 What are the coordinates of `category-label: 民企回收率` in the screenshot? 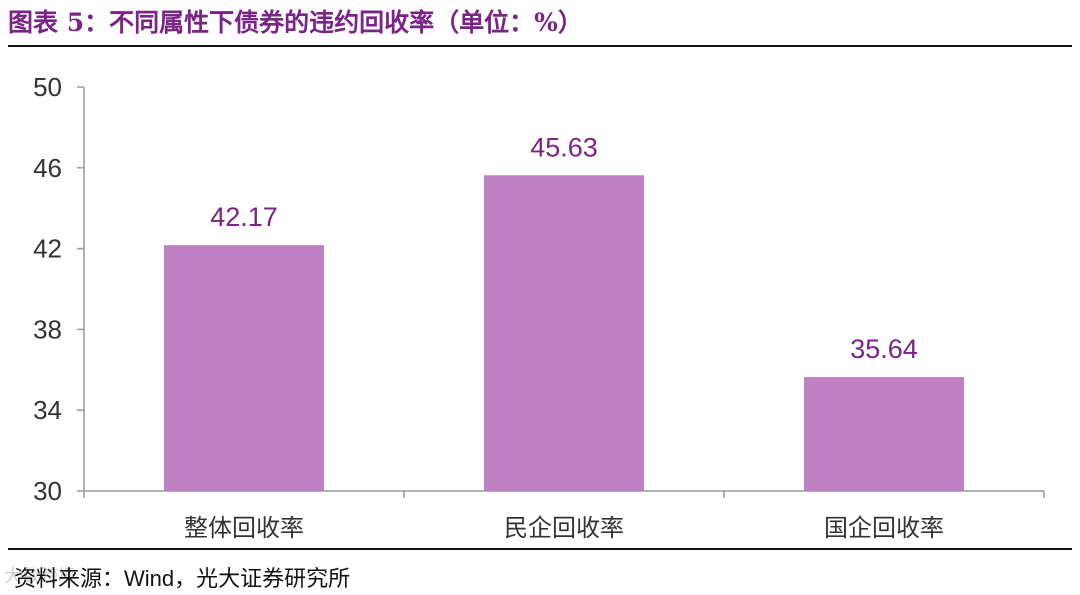 It's located at (564, 528).